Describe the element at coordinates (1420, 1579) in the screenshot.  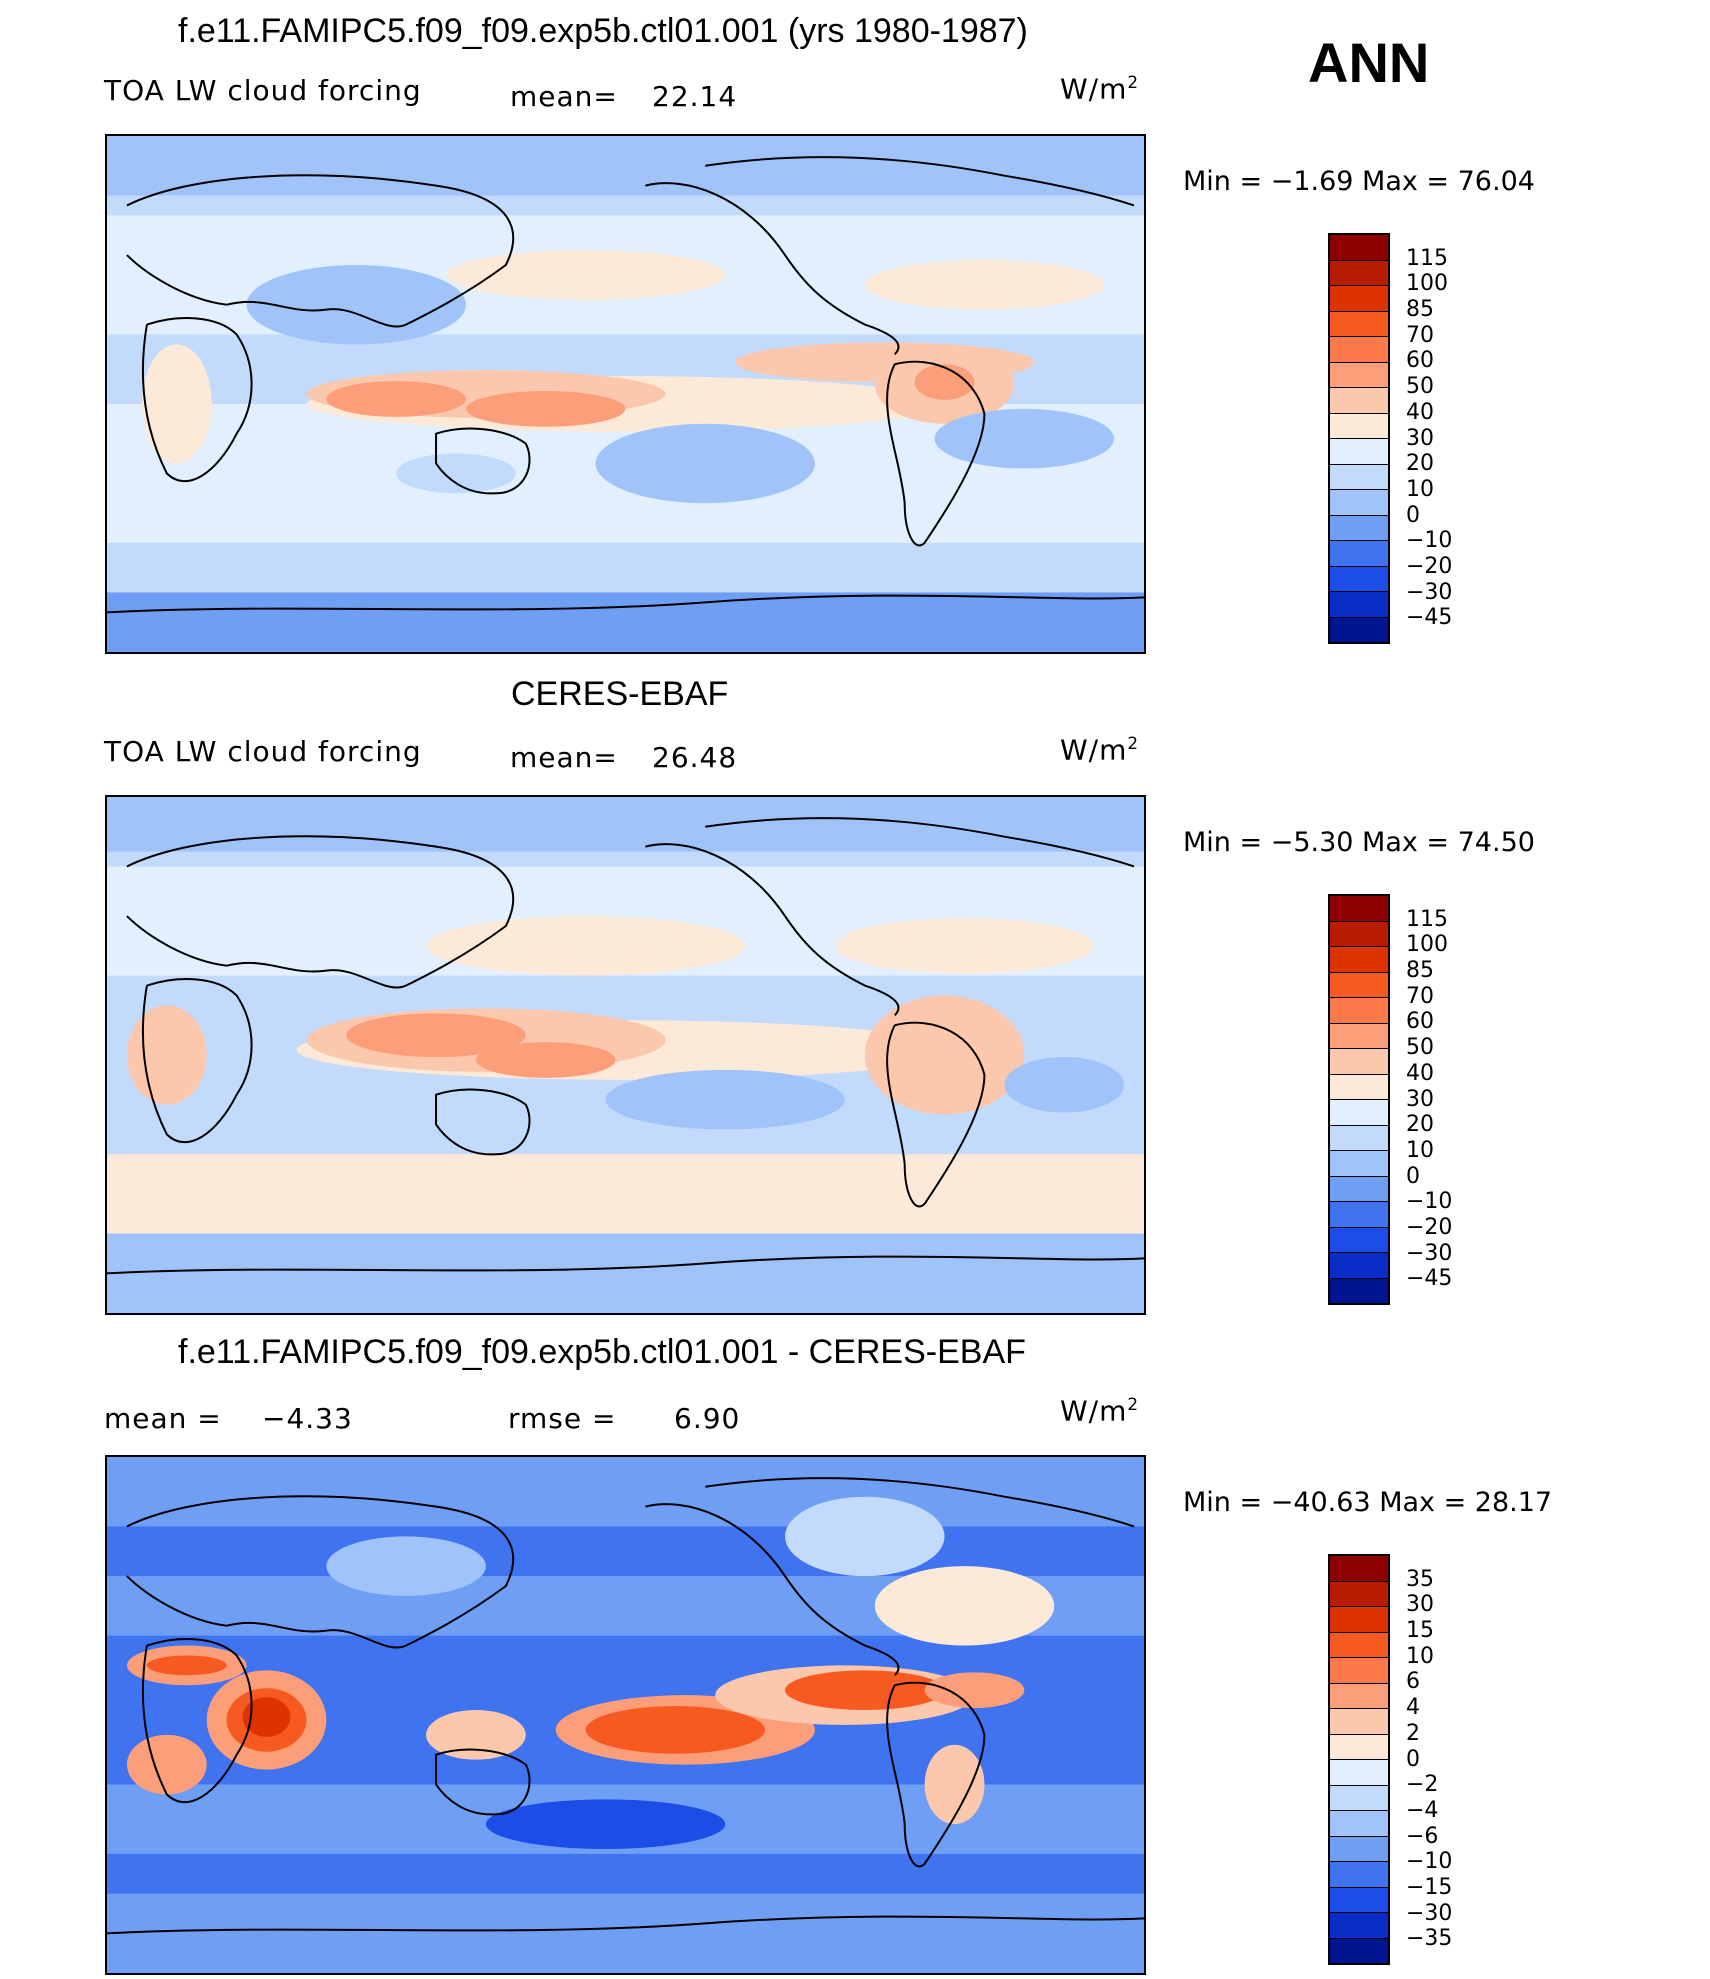
I see `colorbar-tick-label: 35` at that location.